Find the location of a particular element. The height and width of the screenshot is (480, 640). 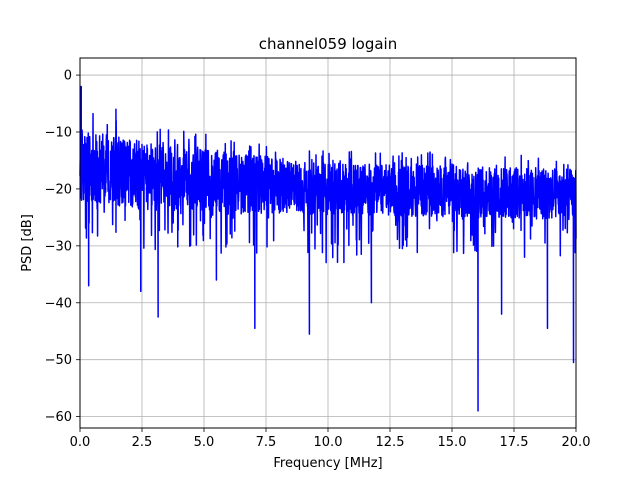

y-tick-label: −10 is located at coordinates (58, 133).